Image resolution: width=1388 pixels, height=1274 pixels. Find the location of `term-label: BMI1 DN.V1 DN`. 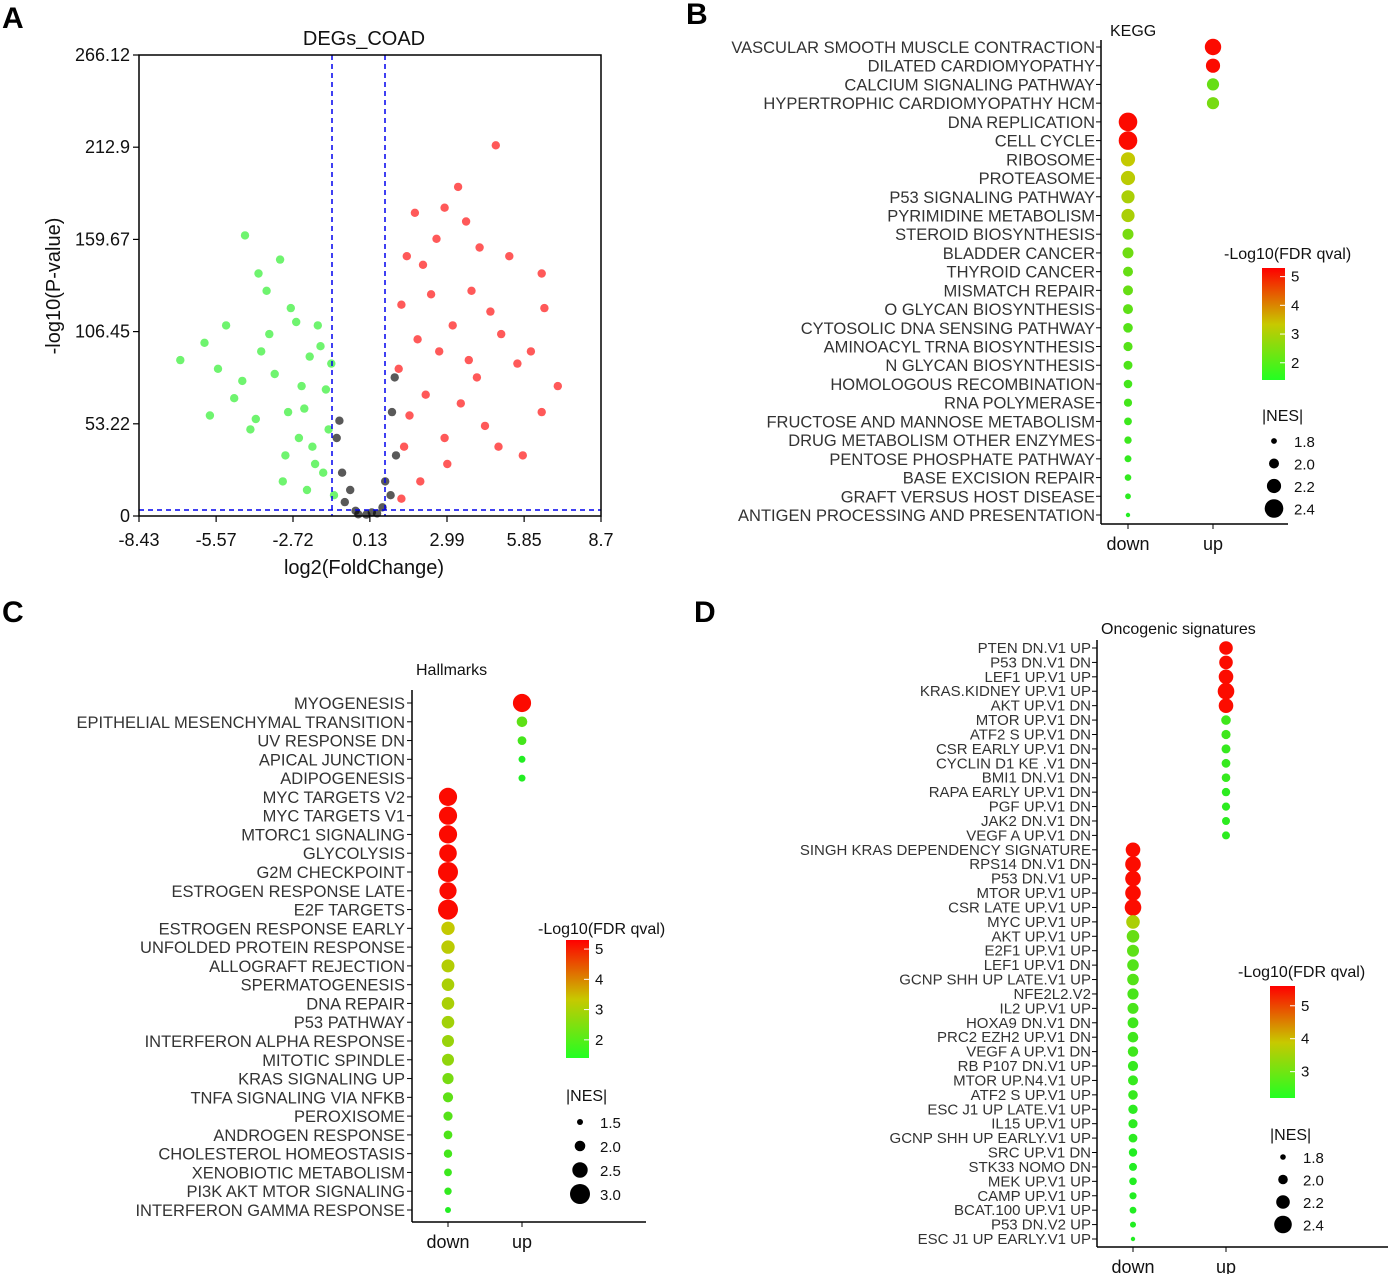

term-label: BMI1 DN.V1 DN is located at coordinates (1036, 778).